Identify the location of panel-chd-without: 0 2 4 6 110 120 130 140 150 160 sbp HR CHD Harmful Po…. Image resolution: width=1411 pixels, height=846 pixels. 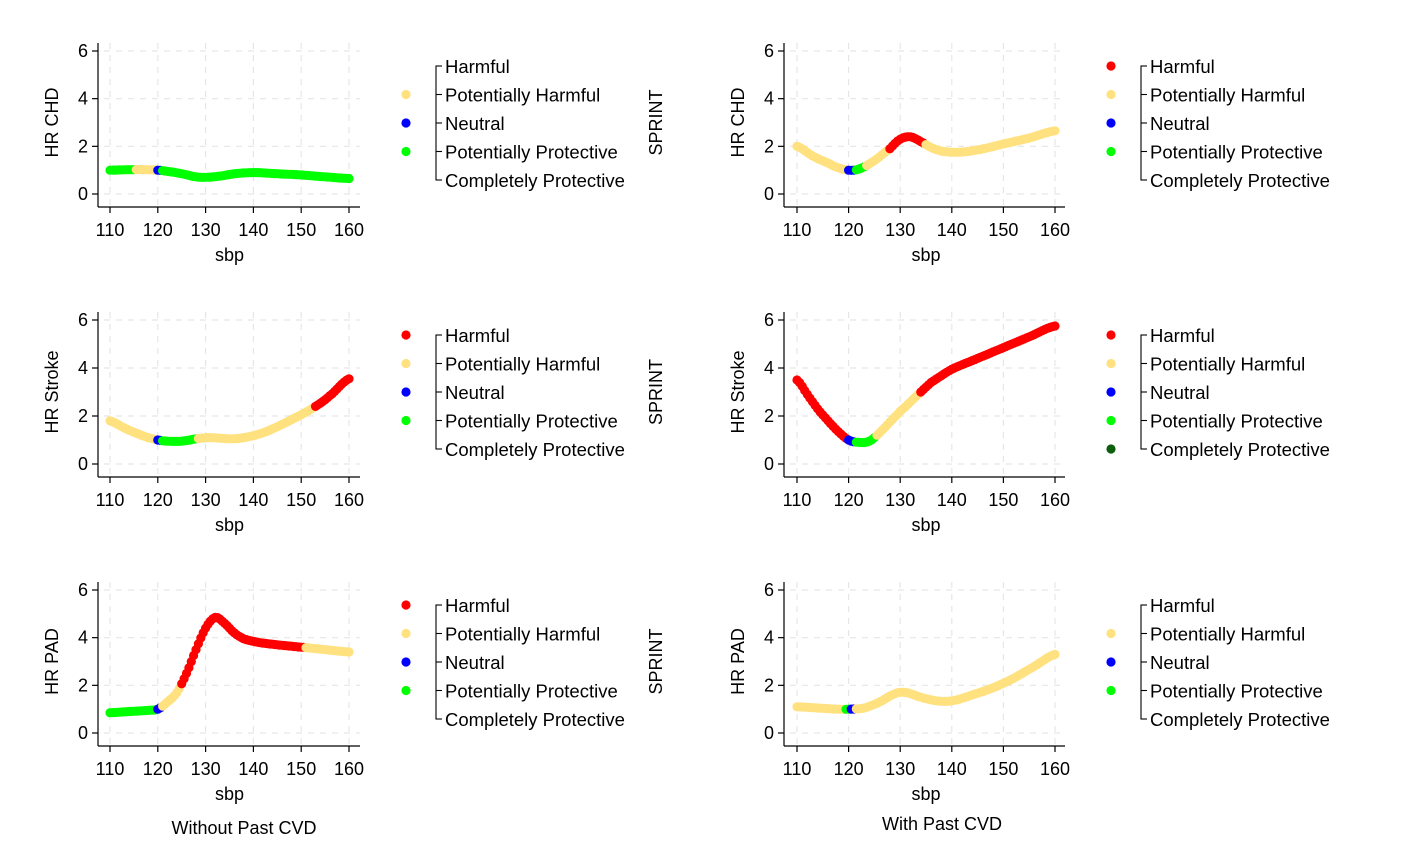
(333, 153).